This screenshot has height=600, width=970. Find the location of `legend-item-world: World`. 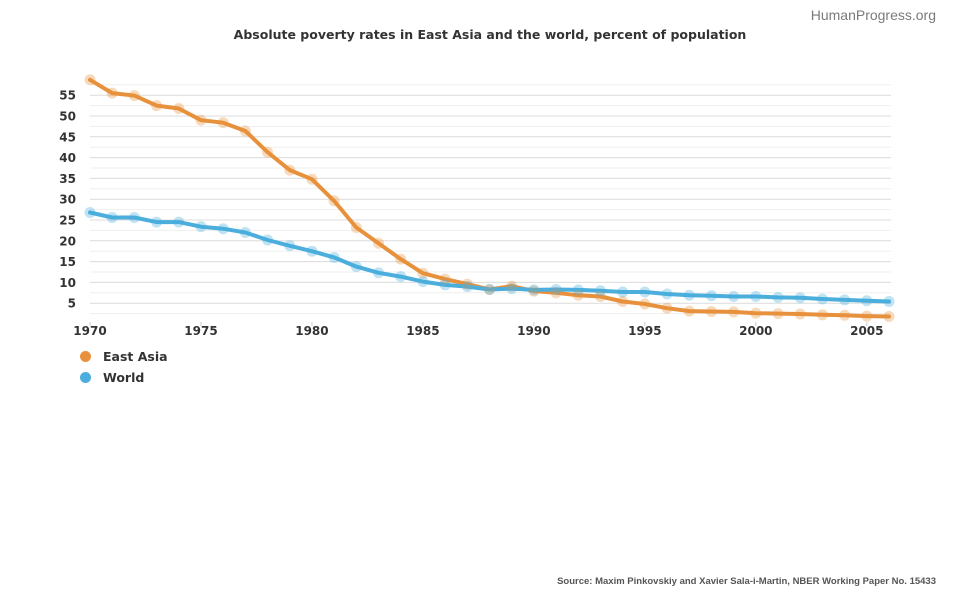

legend-item-world: World is located at coordinates (124, 377).